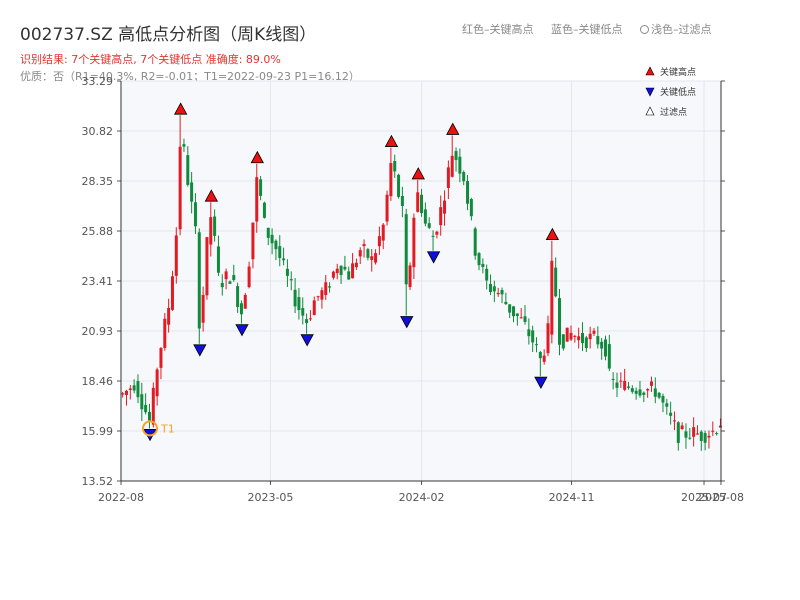 The width and height of the screenshot is (800, 600). Describe the element at coordinates (587, 29) in the screenshot. I see `legend-blue-text: 蓝色–关键低点` at that location.